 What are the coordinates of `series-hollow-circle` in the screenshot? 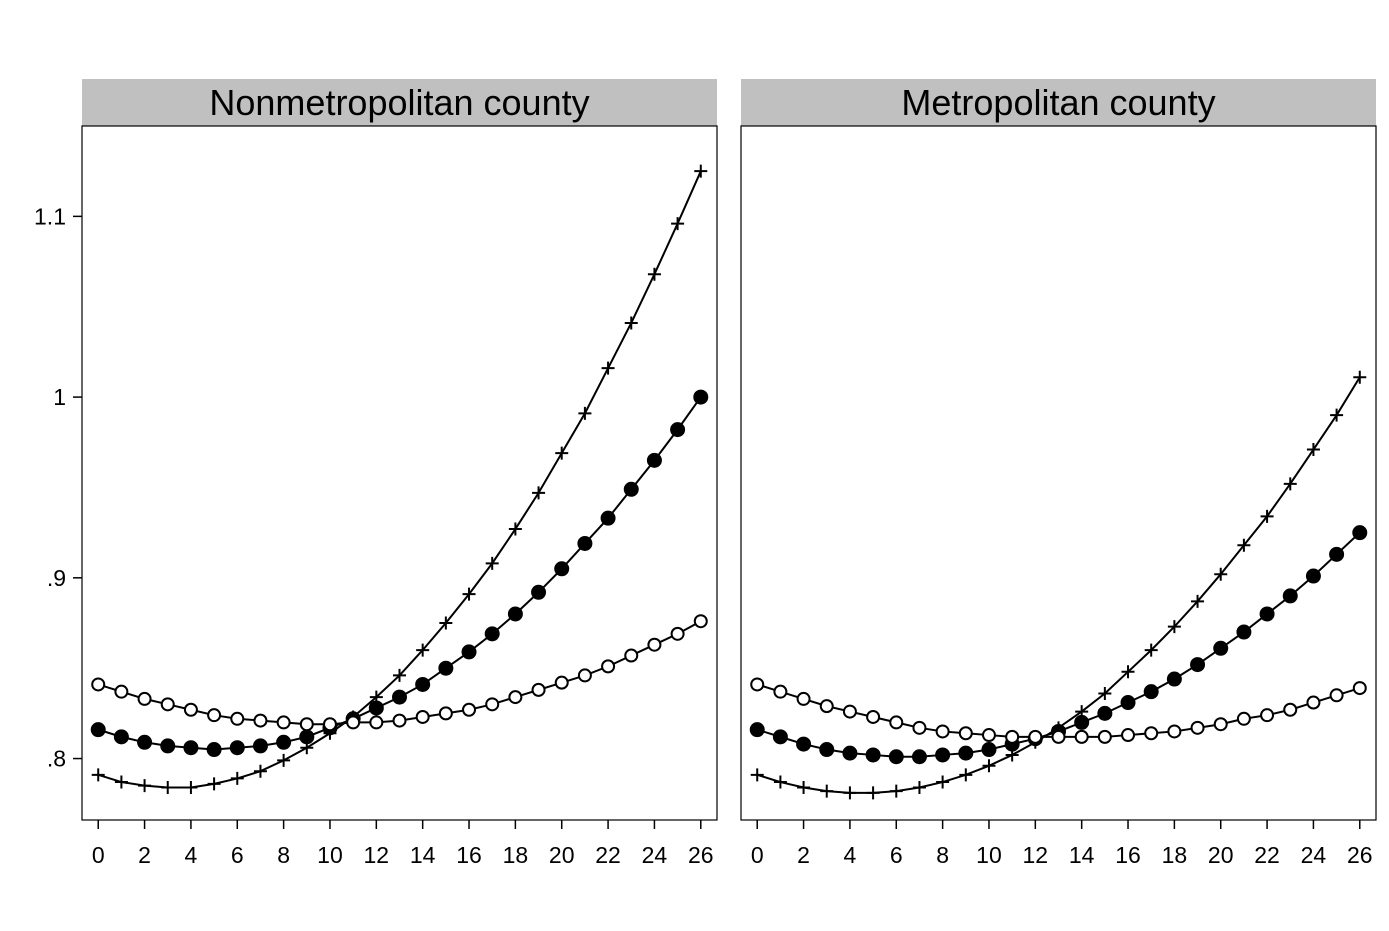 It's located at (1058, 710).